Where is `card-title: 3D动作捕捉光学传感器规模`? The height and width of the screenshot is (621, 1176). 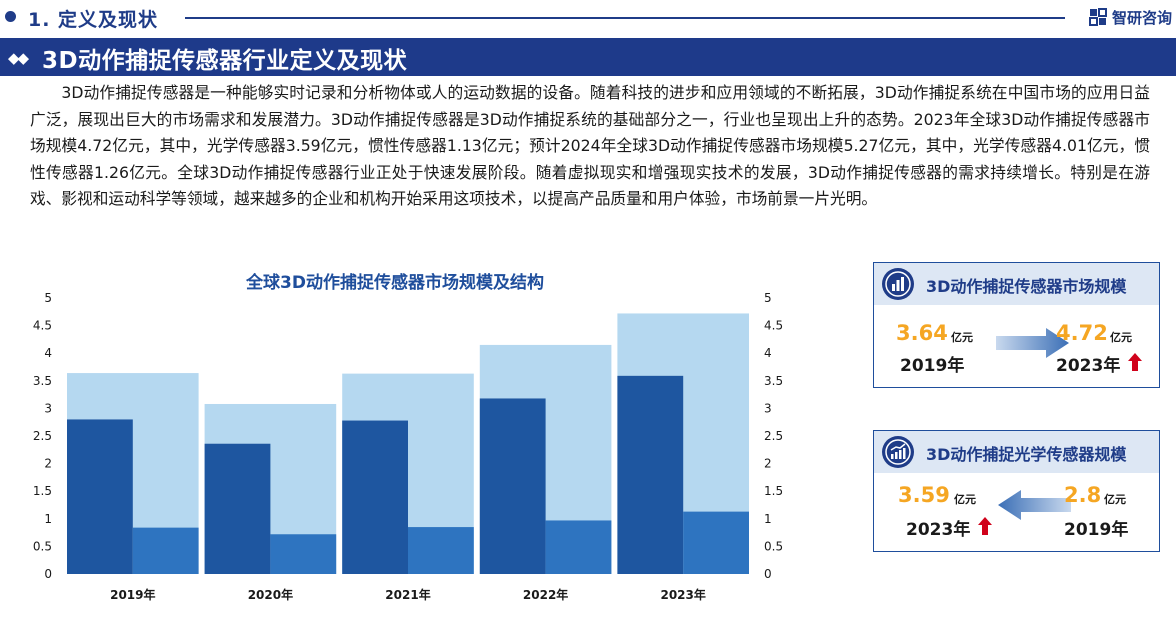 card-title: 3D动作捕捉光学传感器规模 is located at coordinates (1026, 454).